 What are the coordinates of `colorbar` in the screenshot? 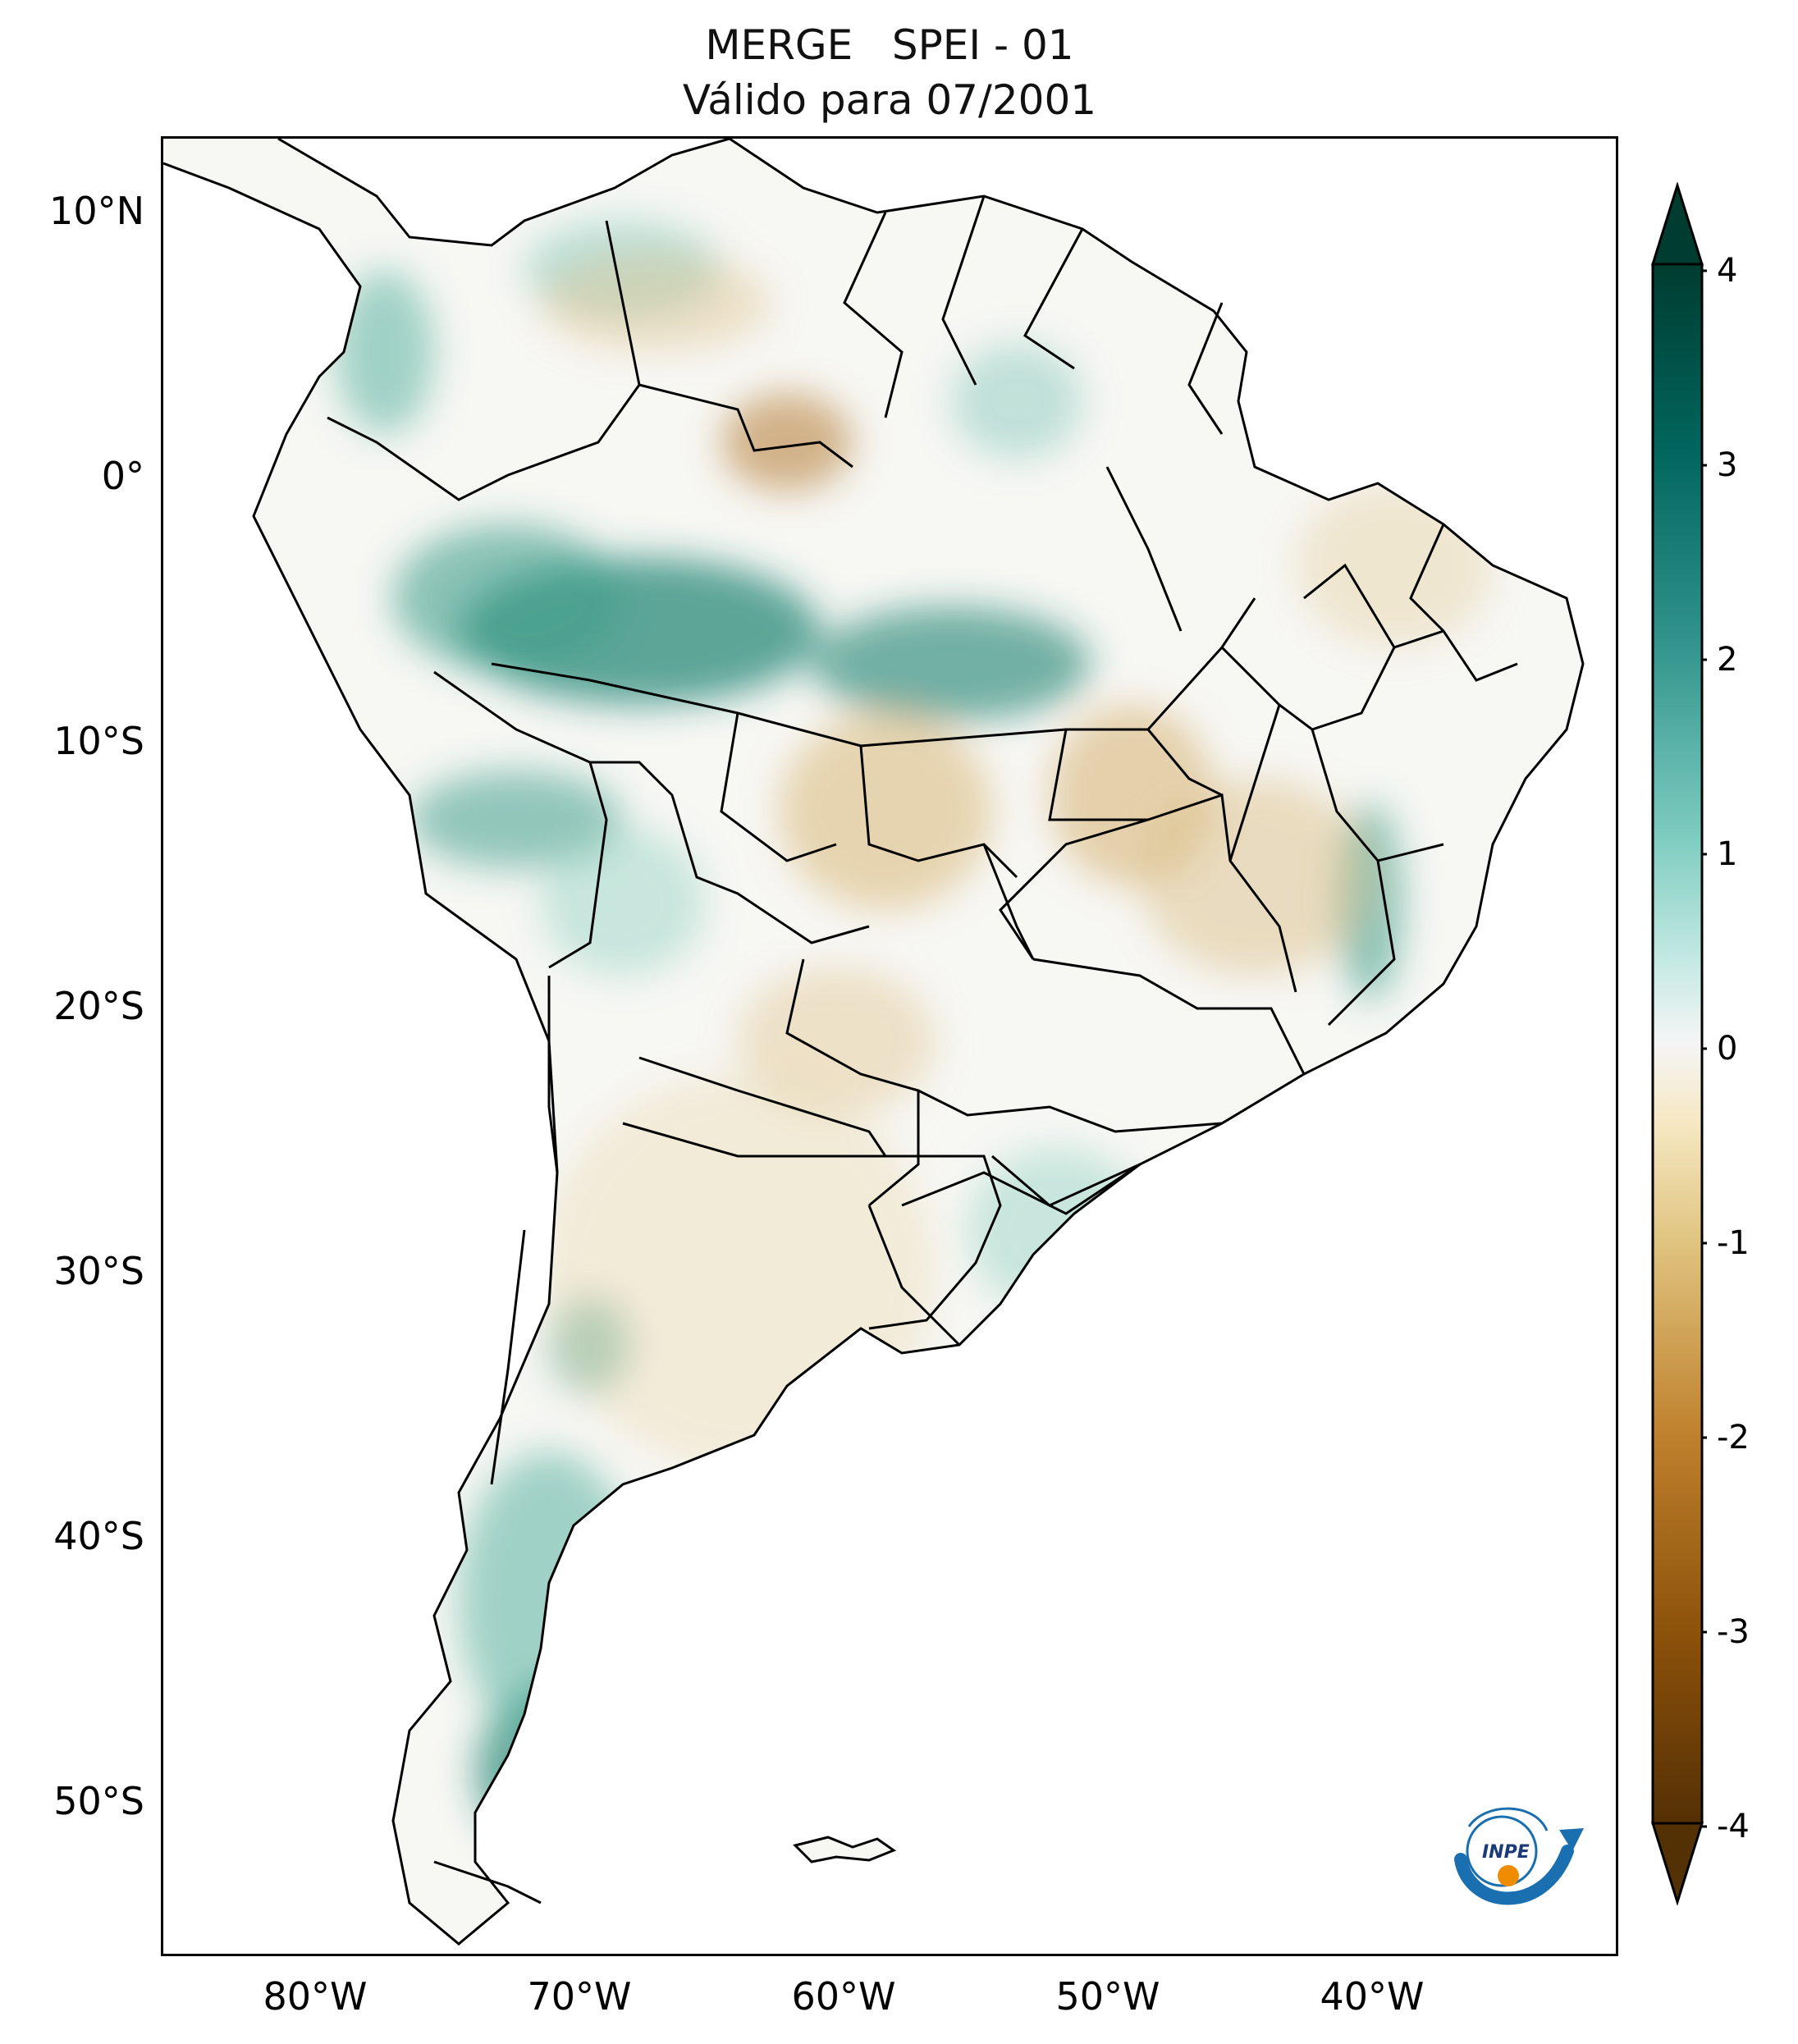 It's located at (1678, 1043).